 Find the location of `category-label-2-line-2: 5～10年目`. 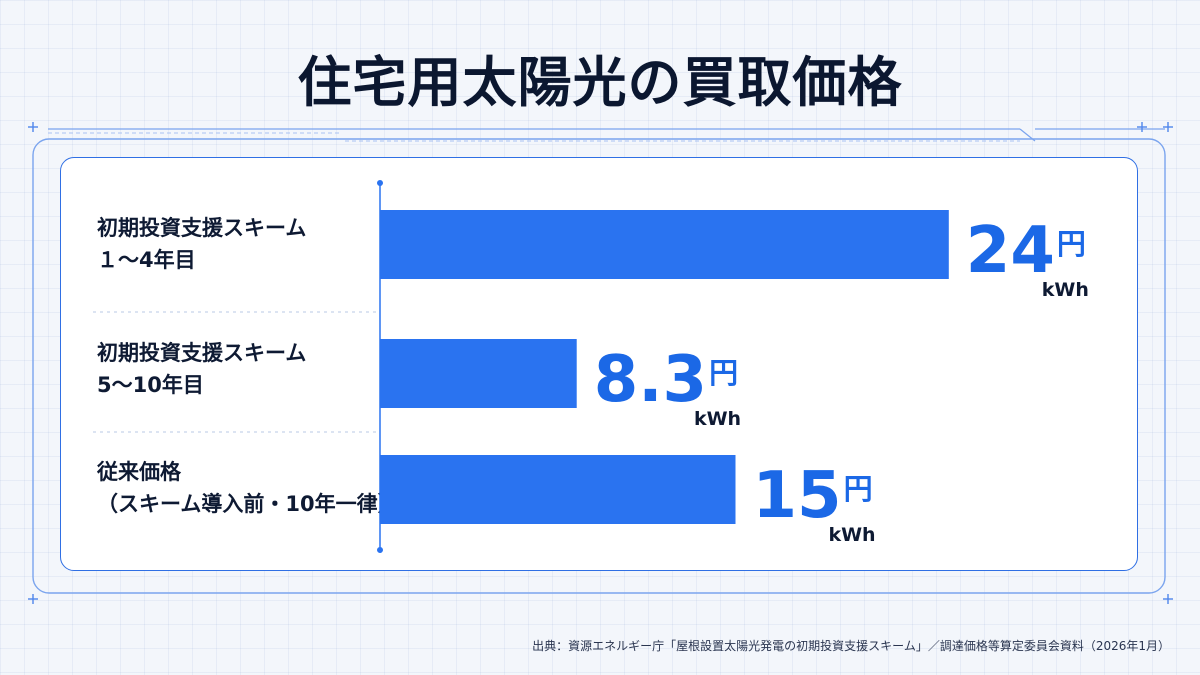

category-label-2-line-2: 5～10年目 is located at coordinates (150, 385).